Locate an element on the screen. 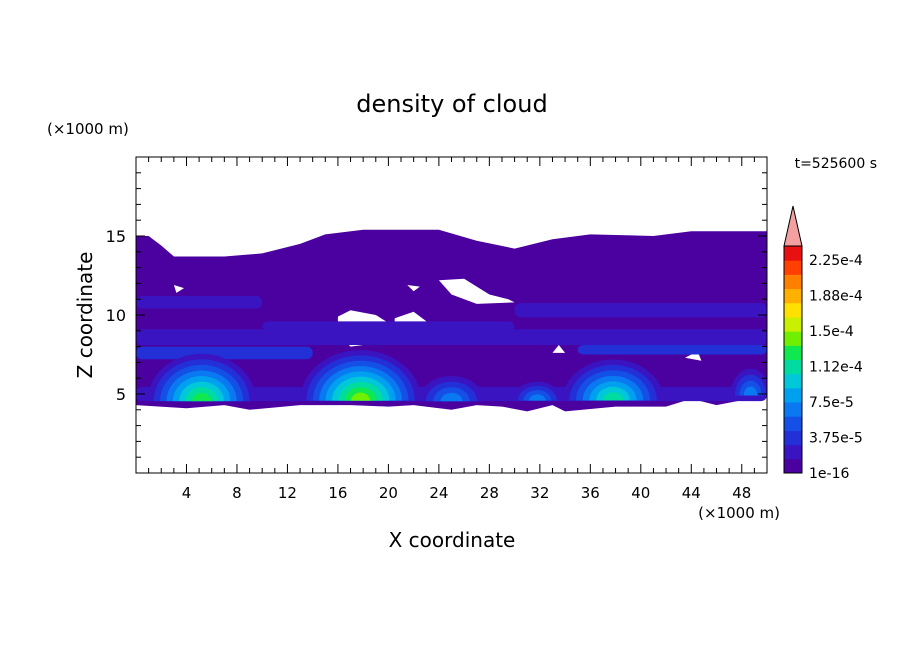  x-tick-label: 4 is located at coordinates (187, 493).